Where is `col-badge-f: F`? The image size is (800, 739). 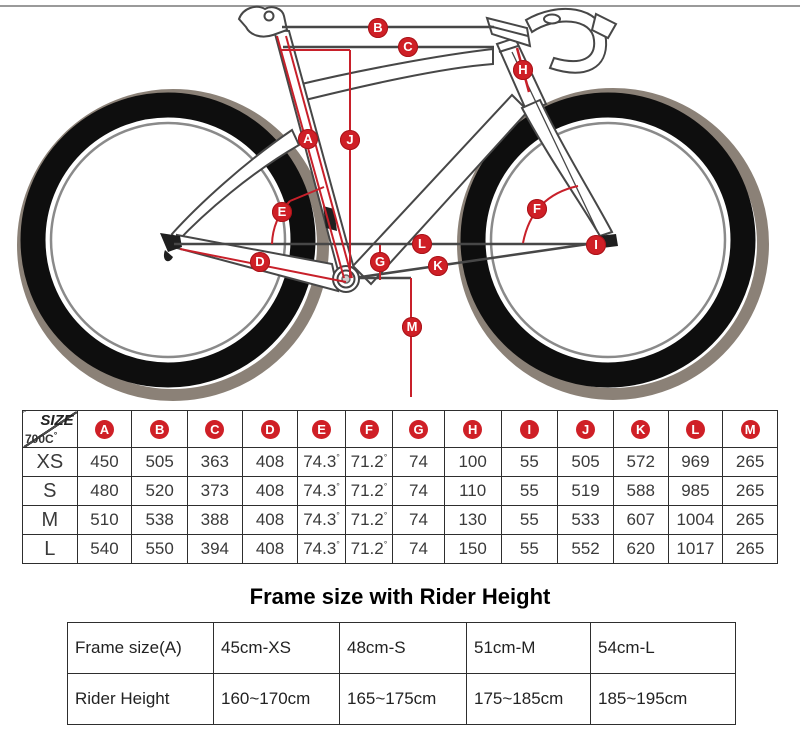 col-badge-f: F is located at coordinates (369, 429).